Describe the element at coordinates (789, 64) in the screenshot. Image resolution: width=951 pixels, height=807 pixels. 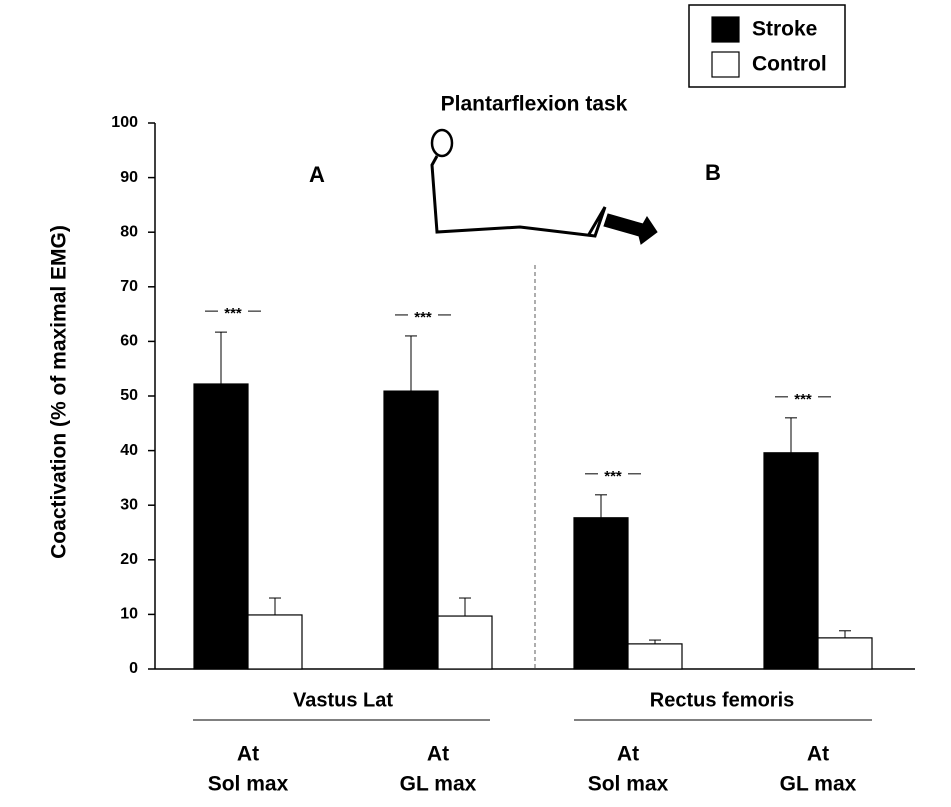
I see `legend-label: Control` at that location.